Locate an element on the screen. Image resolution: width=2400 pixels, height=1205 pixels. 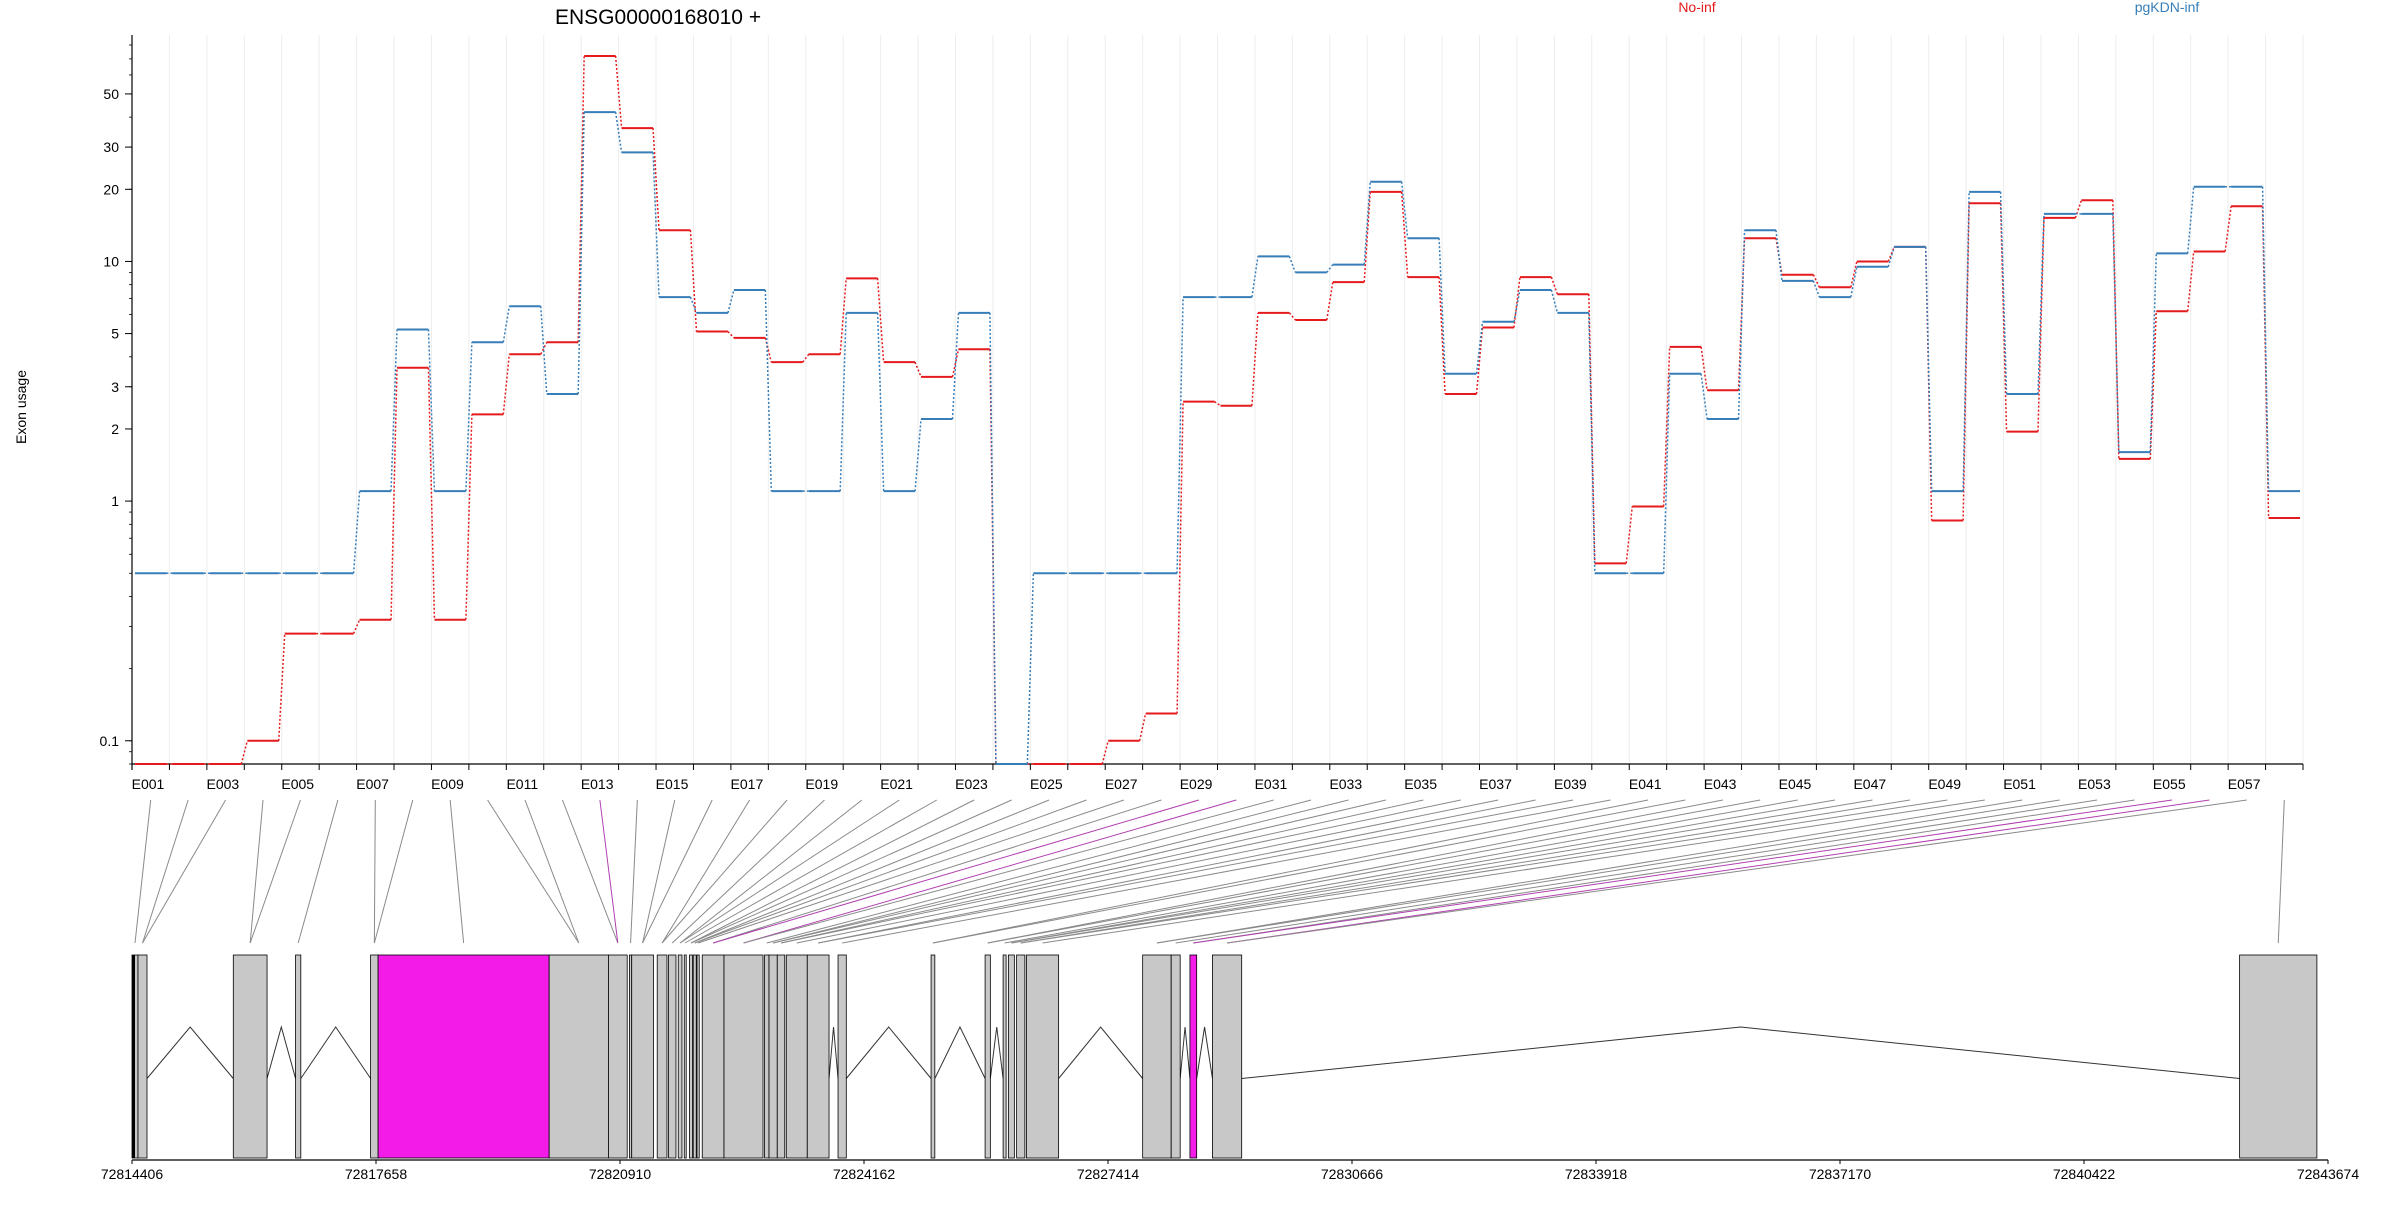
genomic-tick-label: 72830666 is located at coordinates (1352, 1174).